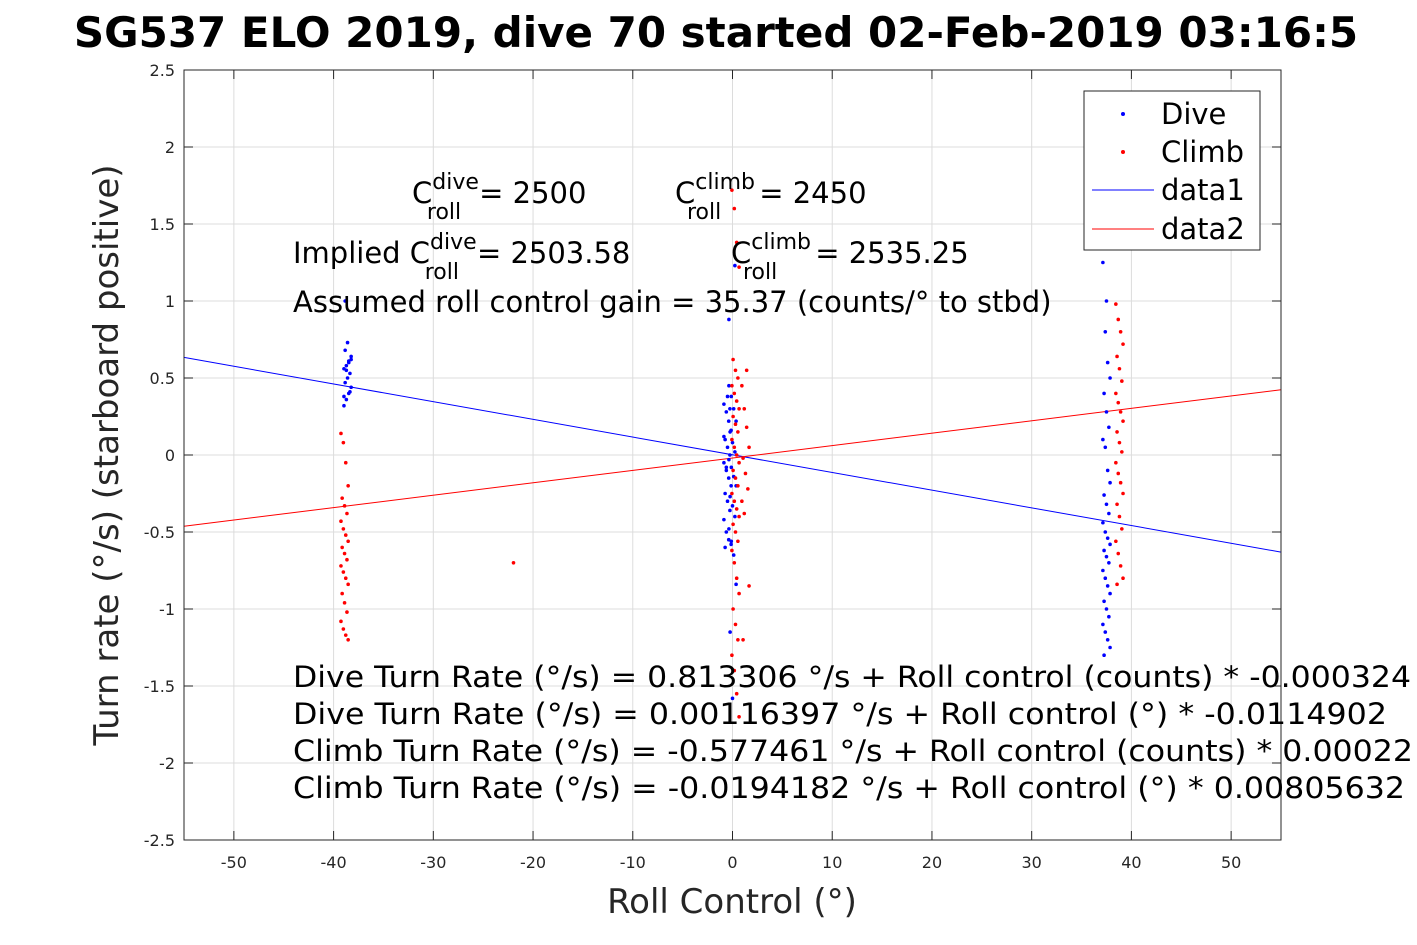  I want to click on implied-climb-label: C, so click(741, 253).